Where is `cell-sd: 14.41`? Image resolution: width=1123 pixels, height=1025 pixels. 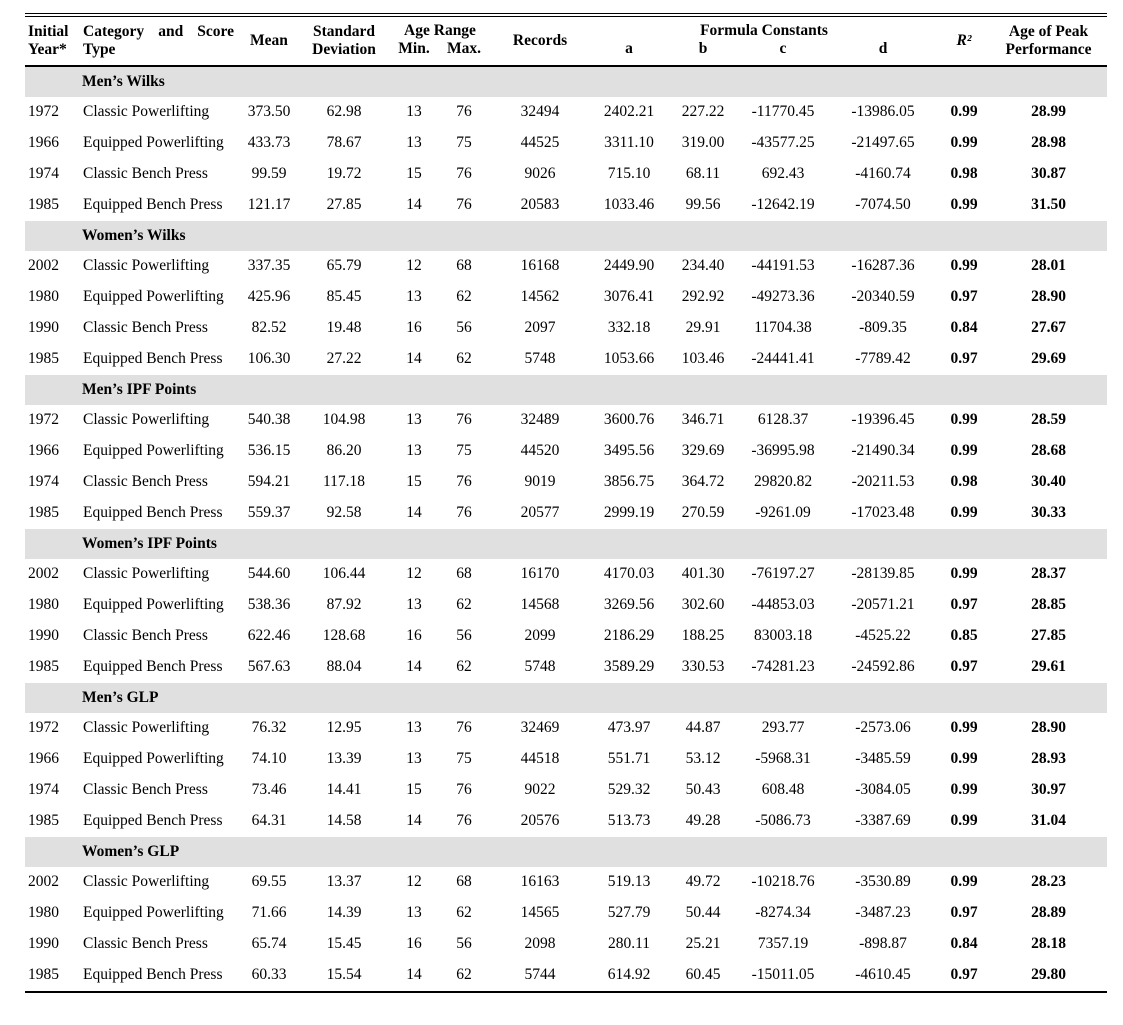
cell-sd: 14.41 is located at coordinates (344, 790).